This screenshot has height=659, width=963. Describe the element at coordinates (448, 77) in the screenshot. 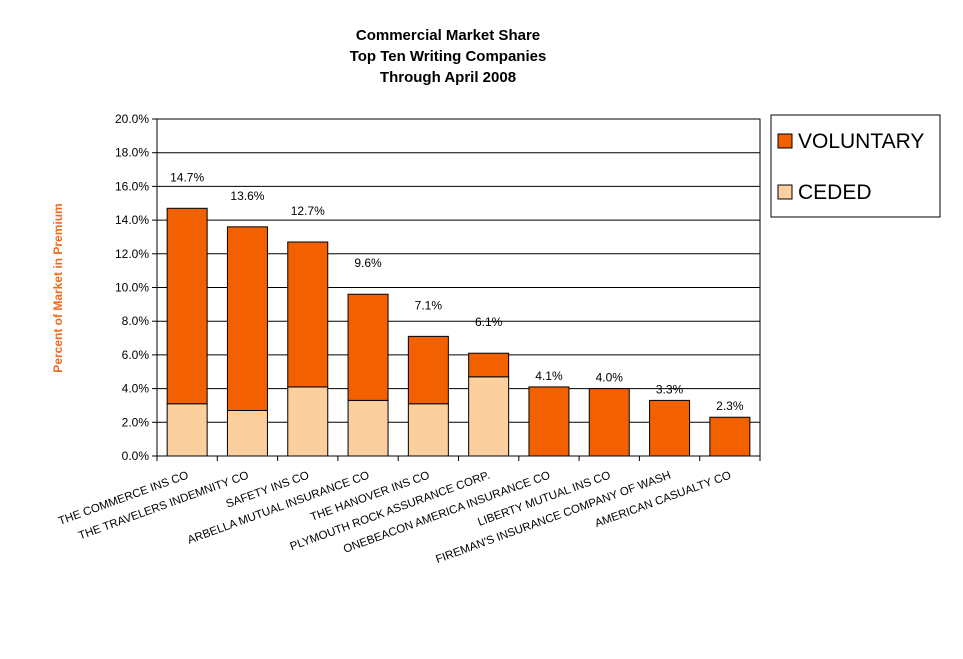

I see `chart-title-line-3: Through April 2008` at that location.